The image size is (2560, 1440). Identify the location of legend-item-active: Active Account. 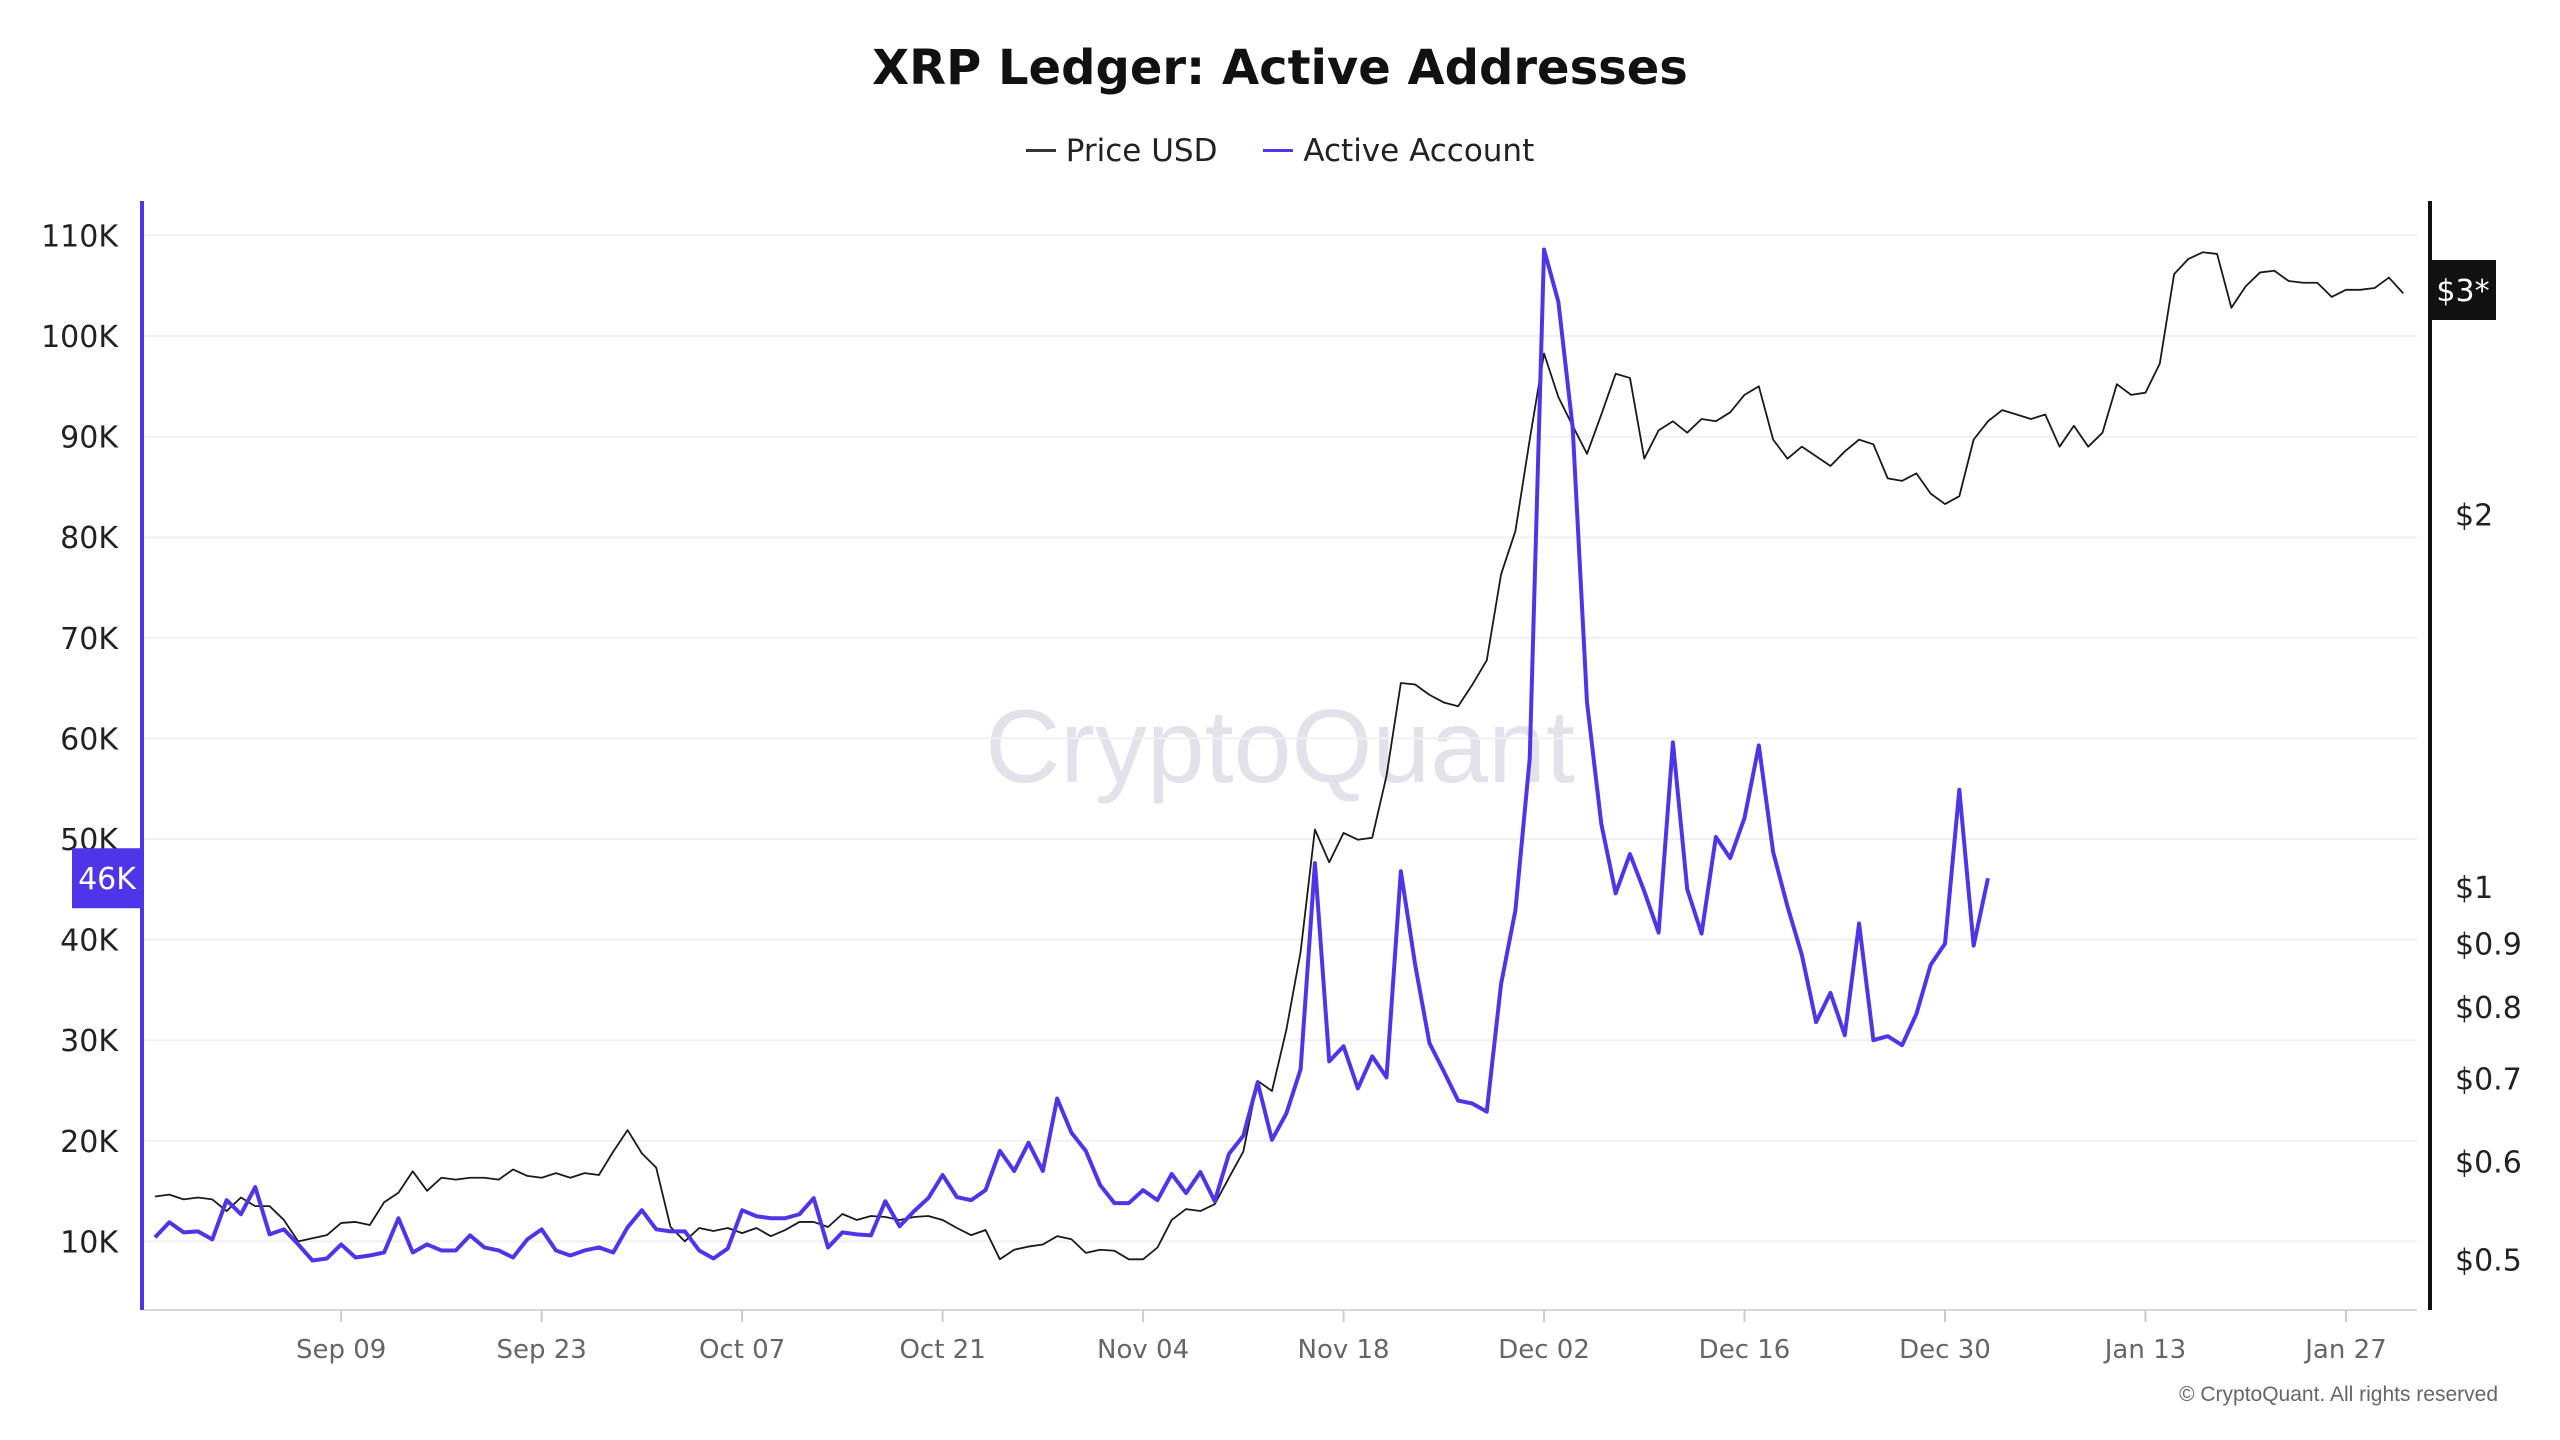
(1398, 151).